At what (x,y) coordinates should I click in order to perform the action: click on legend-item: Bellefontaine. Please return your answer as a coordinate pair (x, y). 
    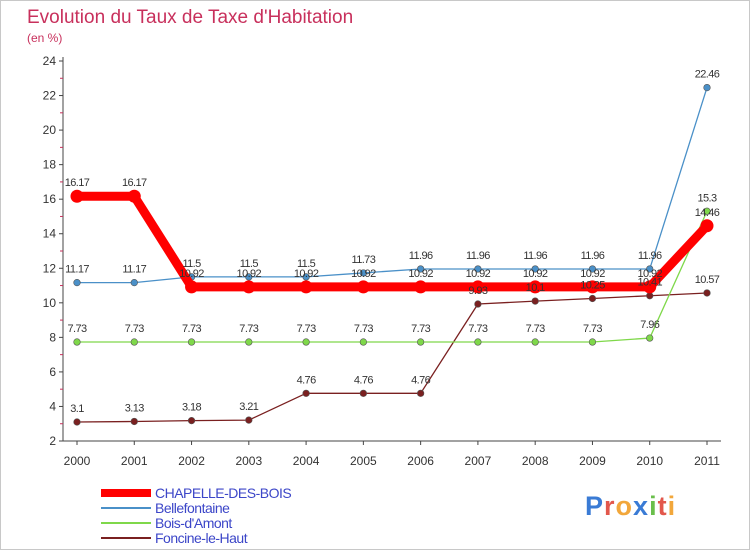
    Looking at the image, I should click on (196, 507).